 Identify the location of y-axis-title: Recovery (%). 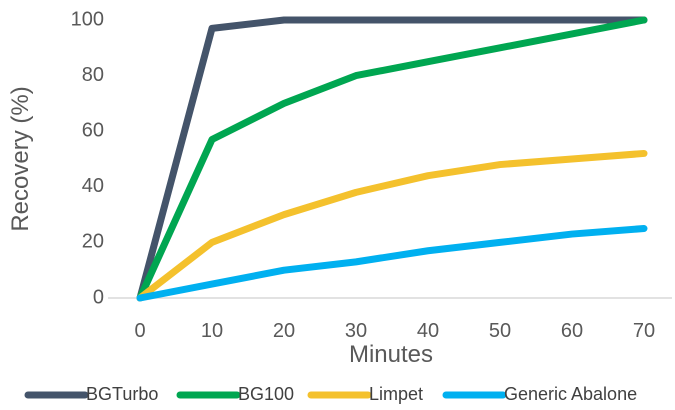
(20, 158).